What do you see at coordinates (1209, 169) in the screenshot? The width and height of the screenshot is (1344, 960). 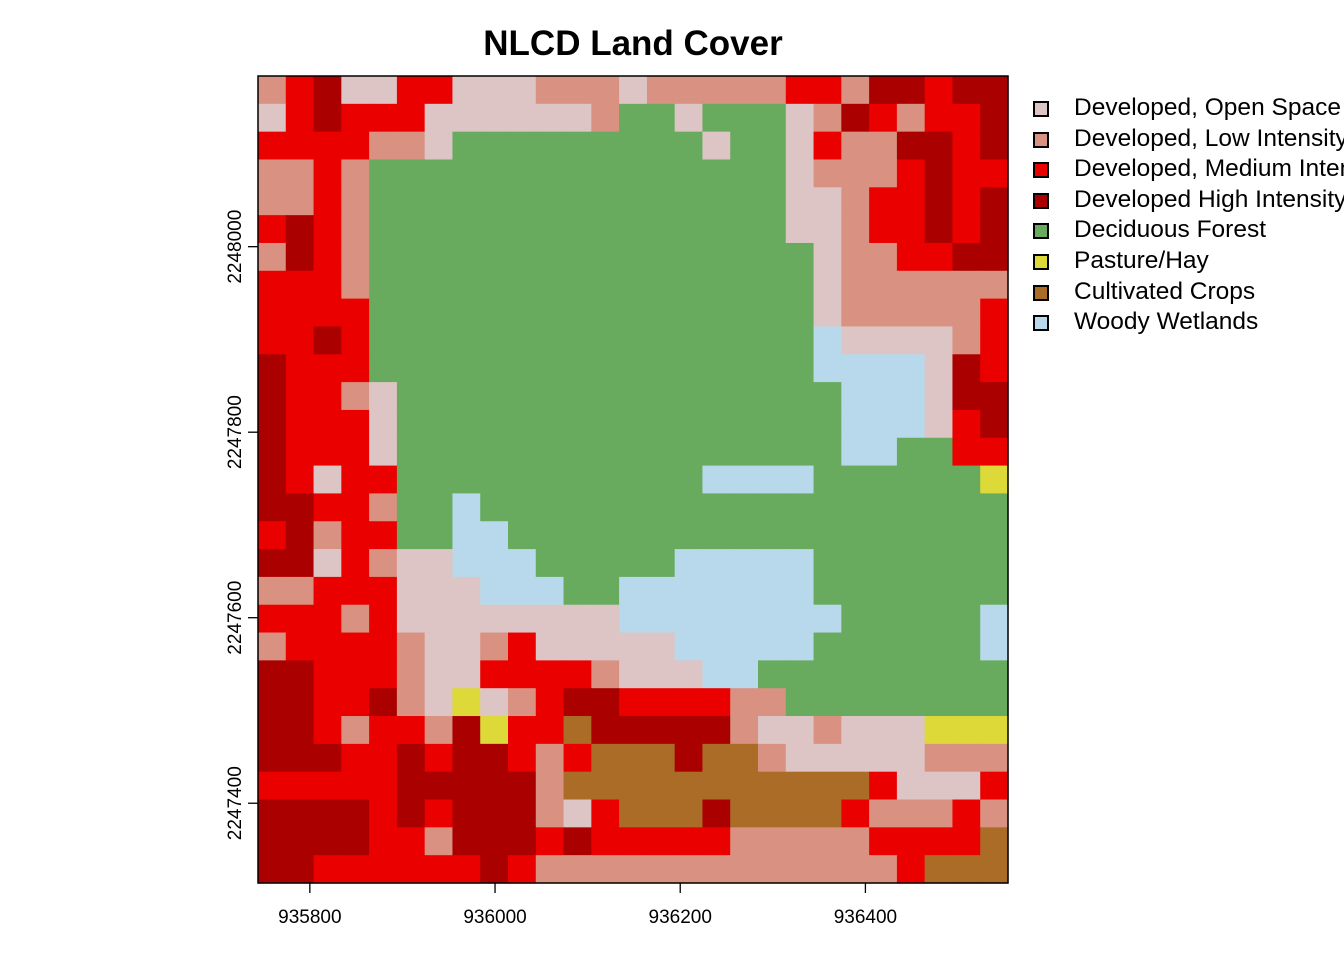 I see `legend-label: Developed, Medium Intensity` at bounding box center [1209, 169].